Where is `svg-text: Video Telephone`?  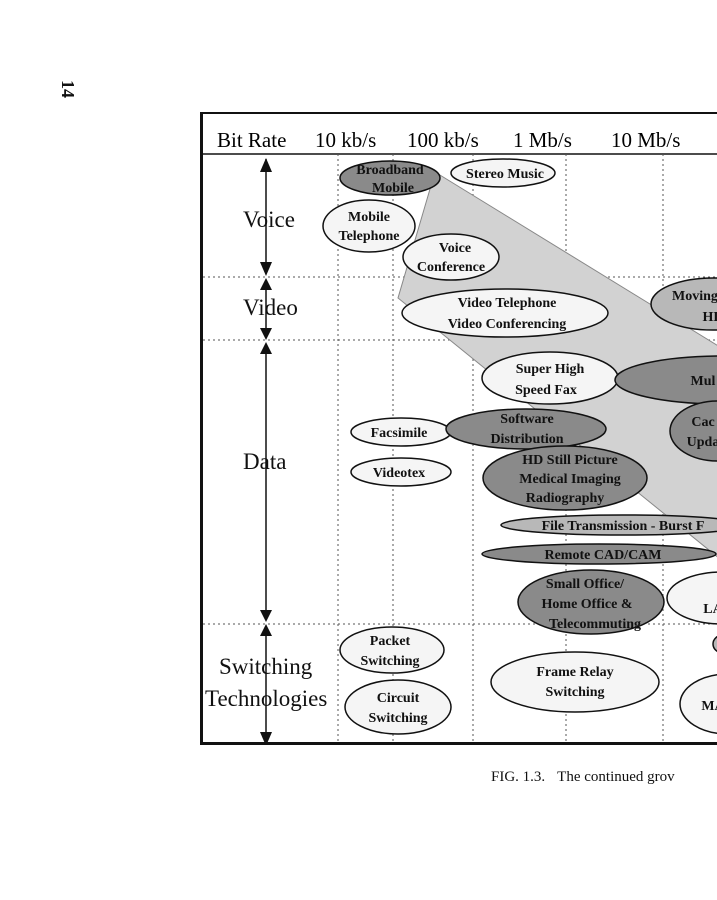 svg-text: Video Telephone is located at coordinates (507, 303).